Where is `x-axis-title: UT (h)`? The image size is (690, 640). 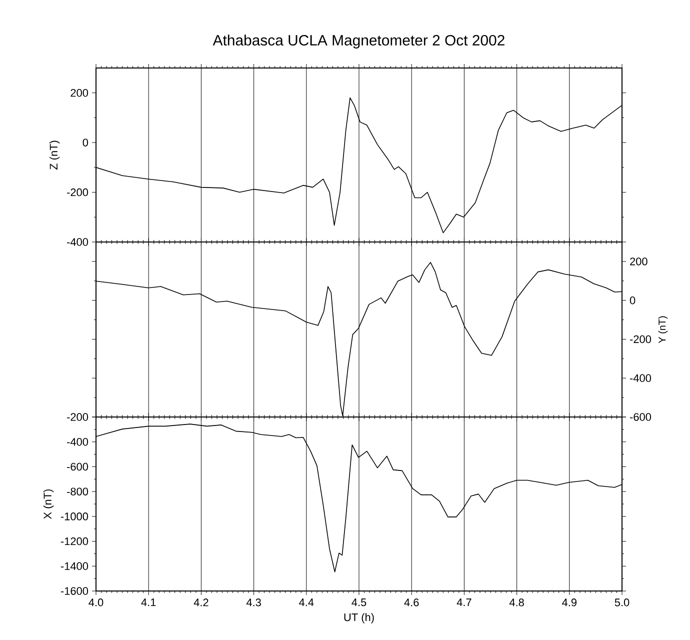 x-axis-title: UT (h) is located at coordinates (359, 618).